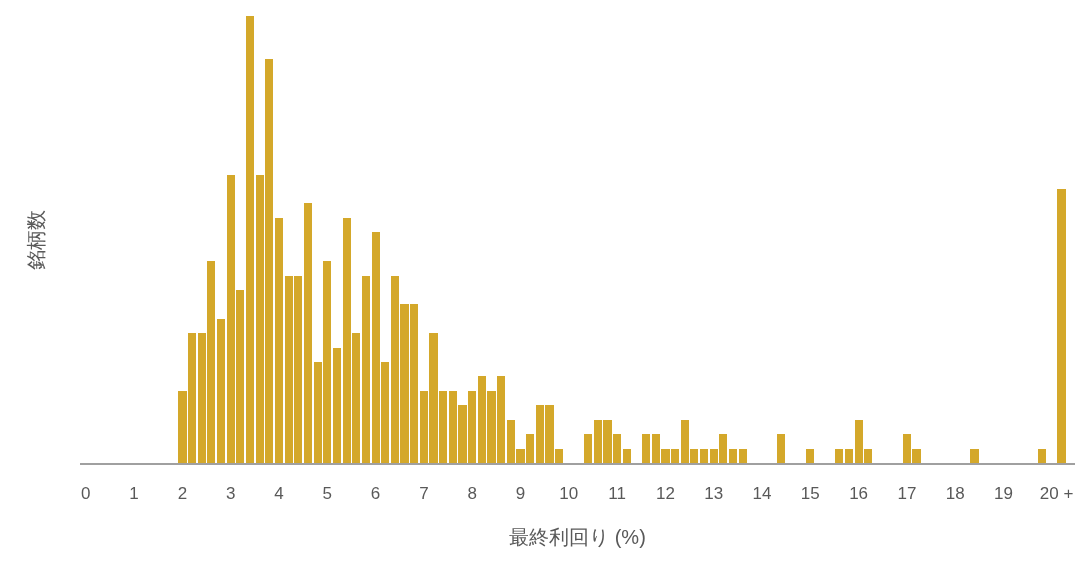  Describe the element at coordinates (762, 494) in the screenshot. I see `x-tick-label: 14` at that location.